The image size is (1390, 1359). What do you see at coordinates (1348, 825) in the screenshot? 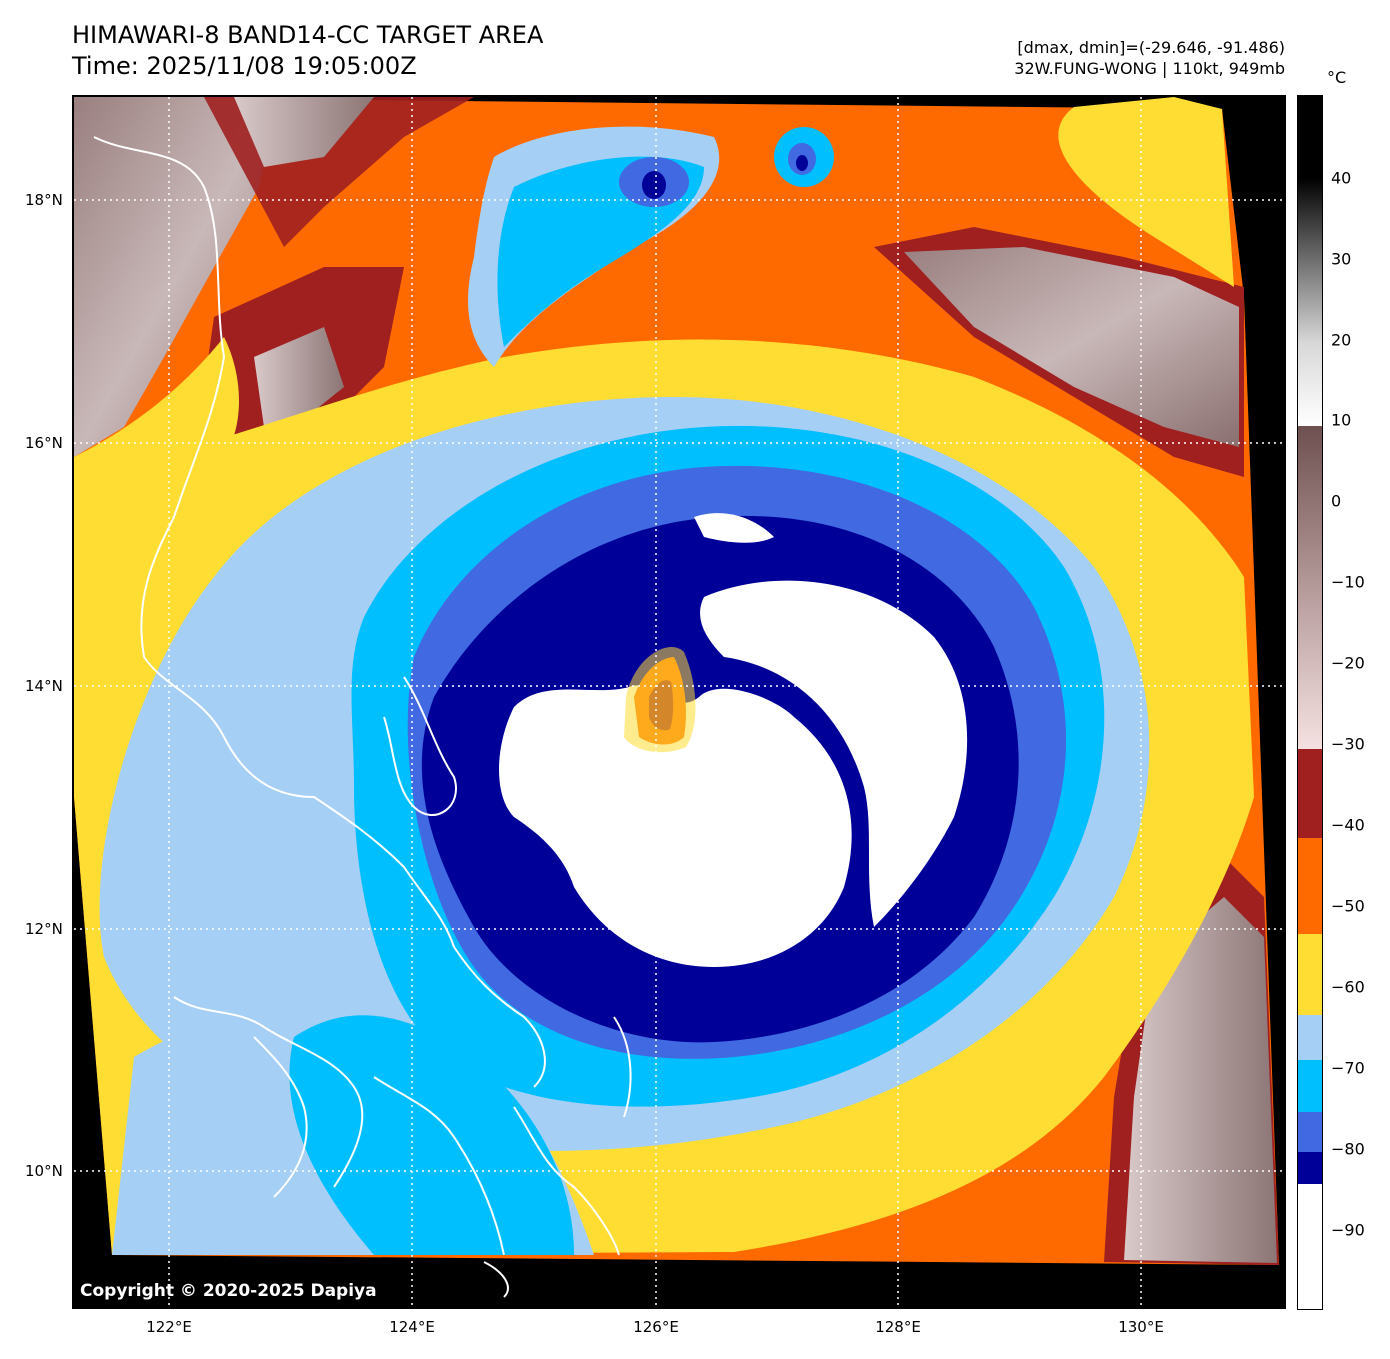
I see `colorbar-tick-minus40: −40` at bounding box center [1348, 825].